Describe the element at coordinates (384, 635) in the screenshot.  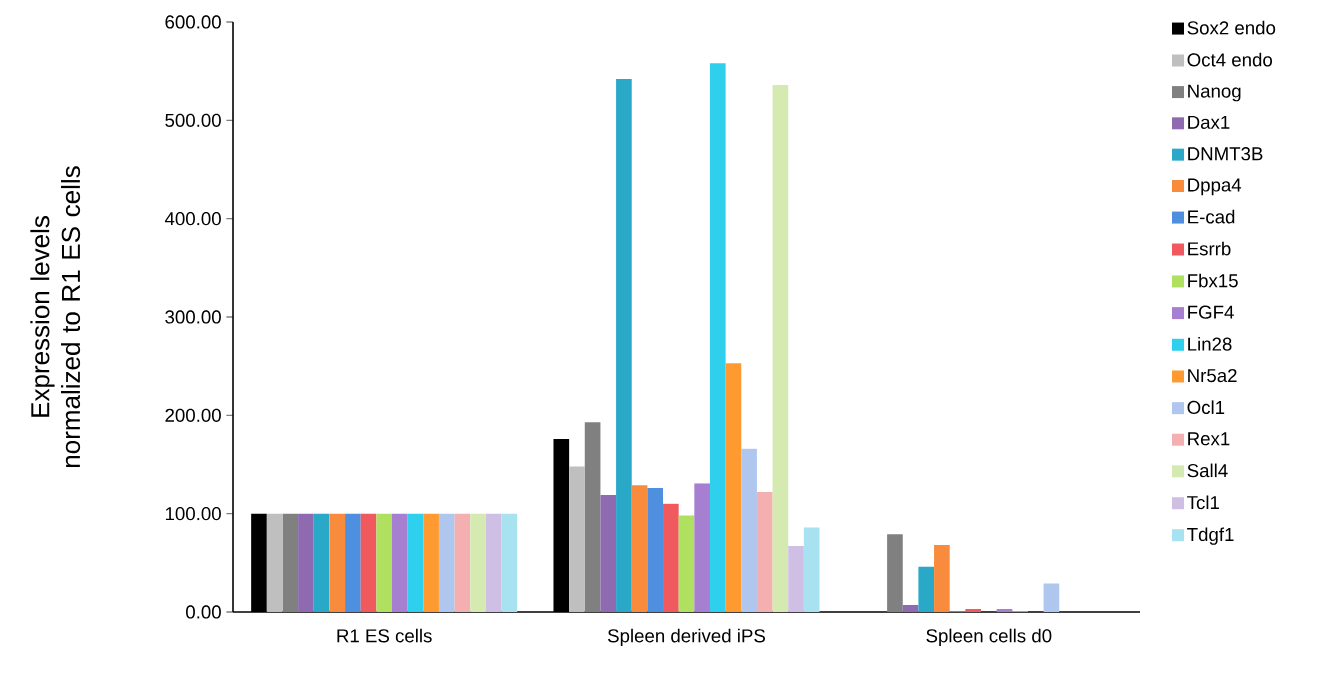
I see `x-tick-label: R1 ES cells` at that location.